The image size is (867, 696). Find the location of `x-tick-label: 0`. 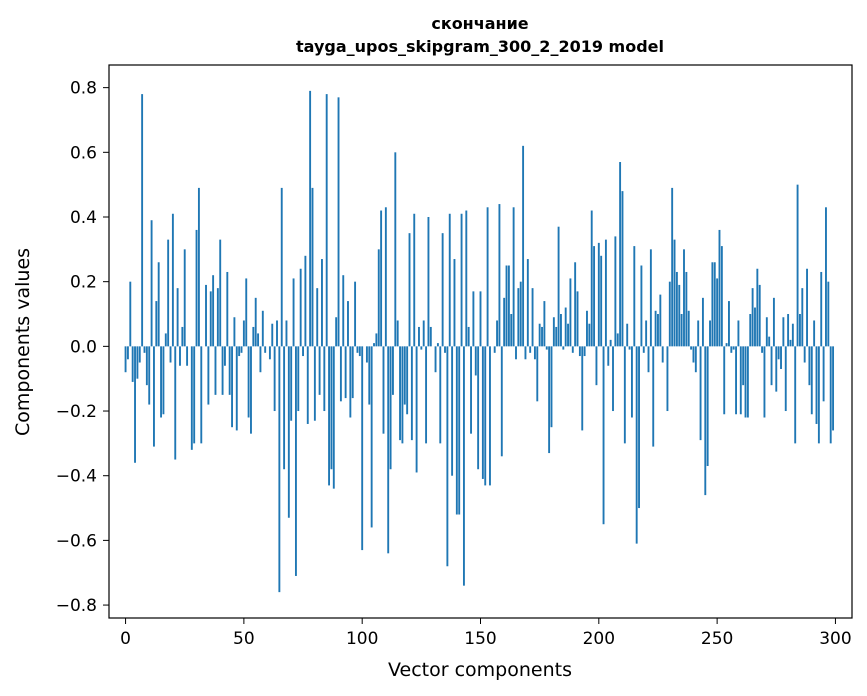

x-tick-label: 0 is located at coordinates (125, 639).